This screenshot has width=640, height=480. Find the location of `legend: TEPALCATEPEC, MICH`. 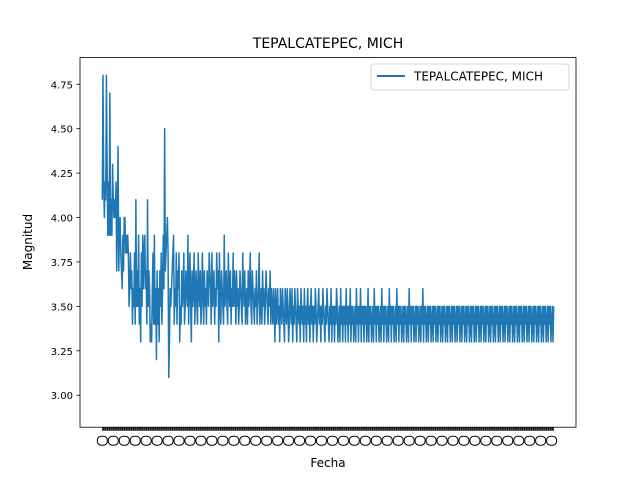

legend: TEPALCATEPEC, MICH is located at coordinates (470, 77).